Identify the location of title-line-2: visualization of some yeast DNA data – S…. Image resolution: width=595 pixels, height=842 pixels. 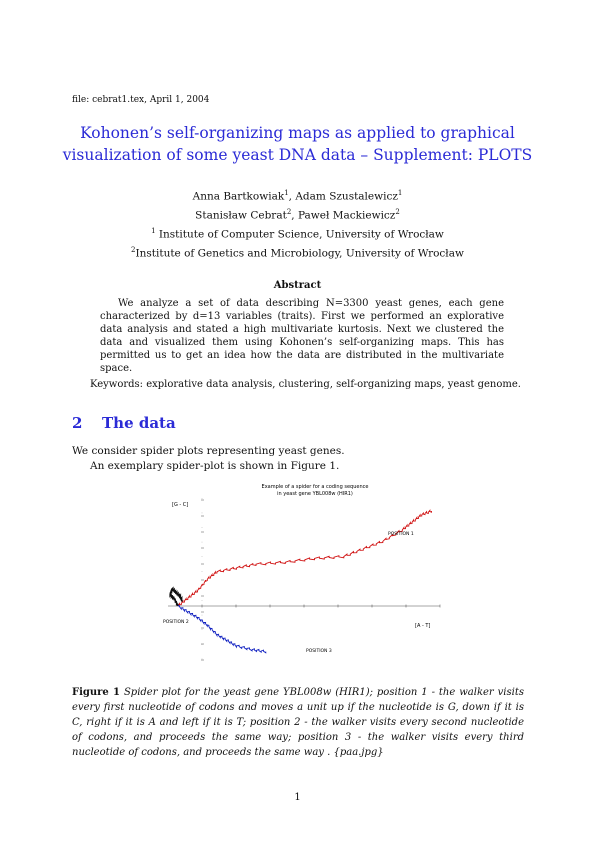
(297, 155).